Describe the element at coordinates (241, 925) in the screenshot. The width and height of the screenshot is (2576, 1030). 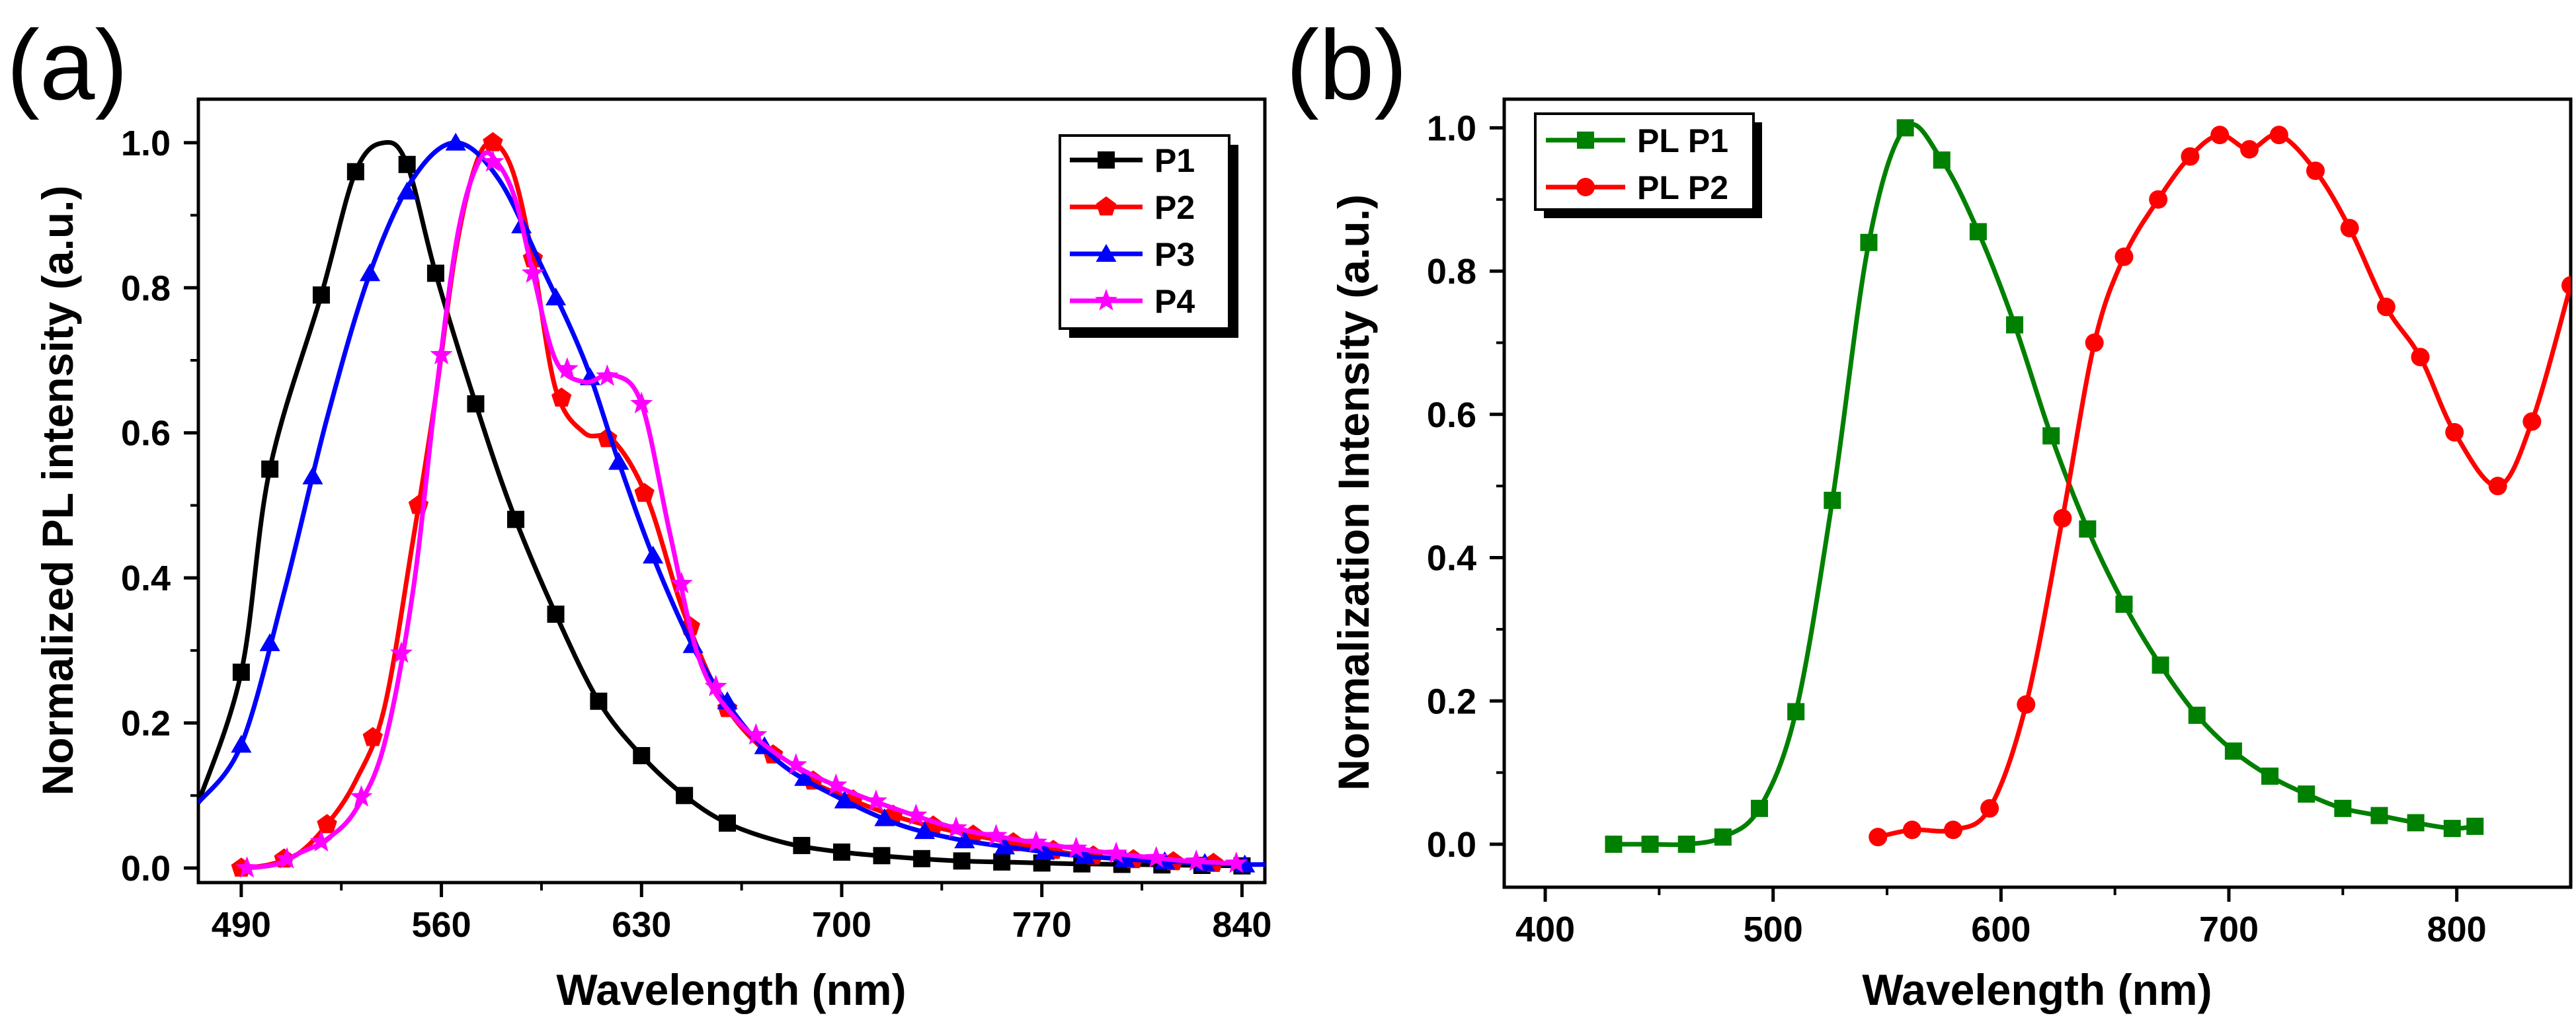
I see `x-tick-label: 490` at that location.